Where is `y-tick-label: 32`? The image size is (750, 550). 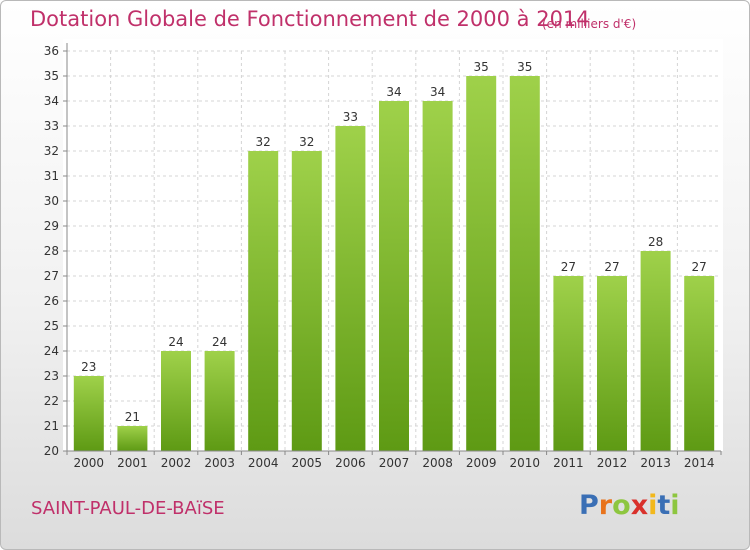
y-tick-label: 32 is located at coordinates (51, 151).